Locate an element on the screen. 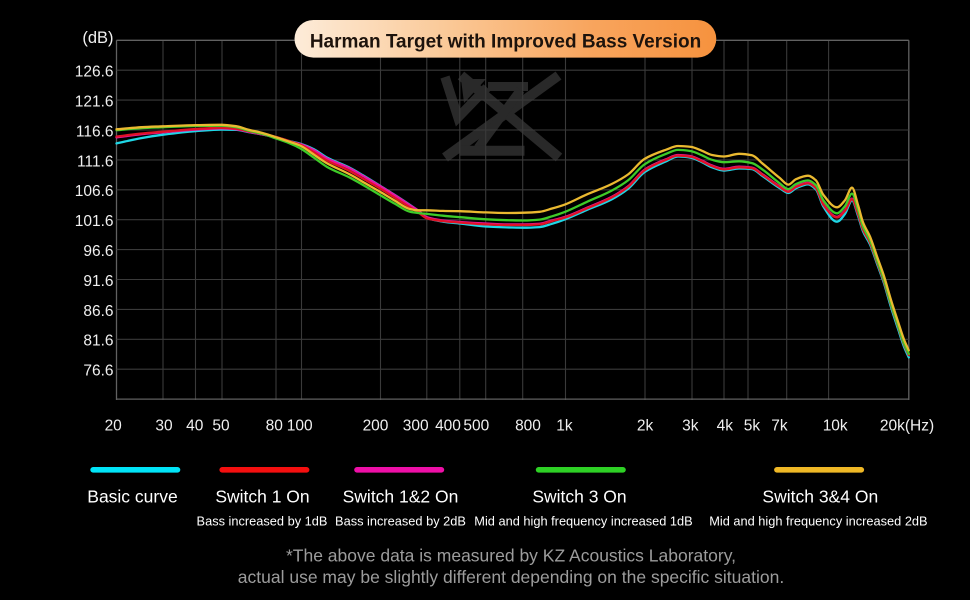  svg-text: 4k is located at coordinates (725, 426).